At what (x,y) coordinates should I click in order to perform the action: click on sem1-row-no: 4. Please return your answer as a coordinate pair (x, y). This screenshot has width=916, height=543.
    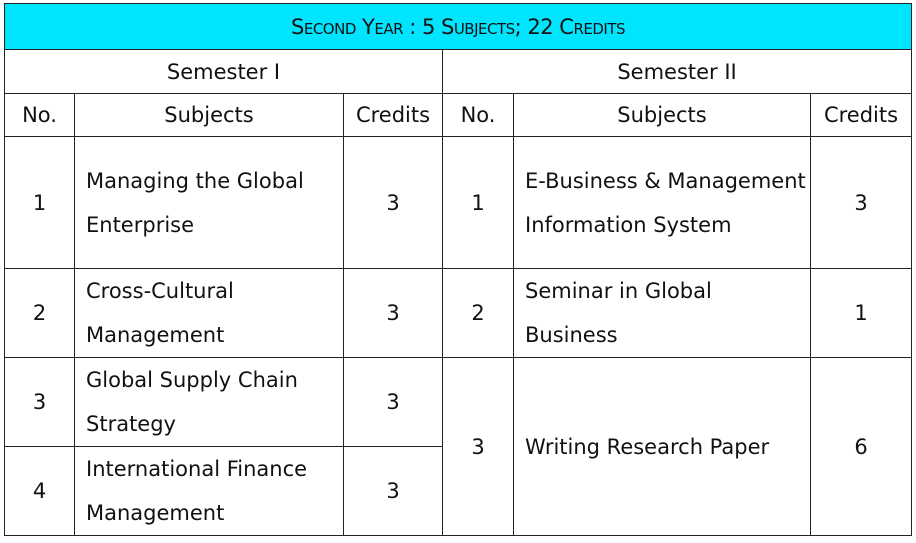
    Looking at the image, I should click on (39, 491).